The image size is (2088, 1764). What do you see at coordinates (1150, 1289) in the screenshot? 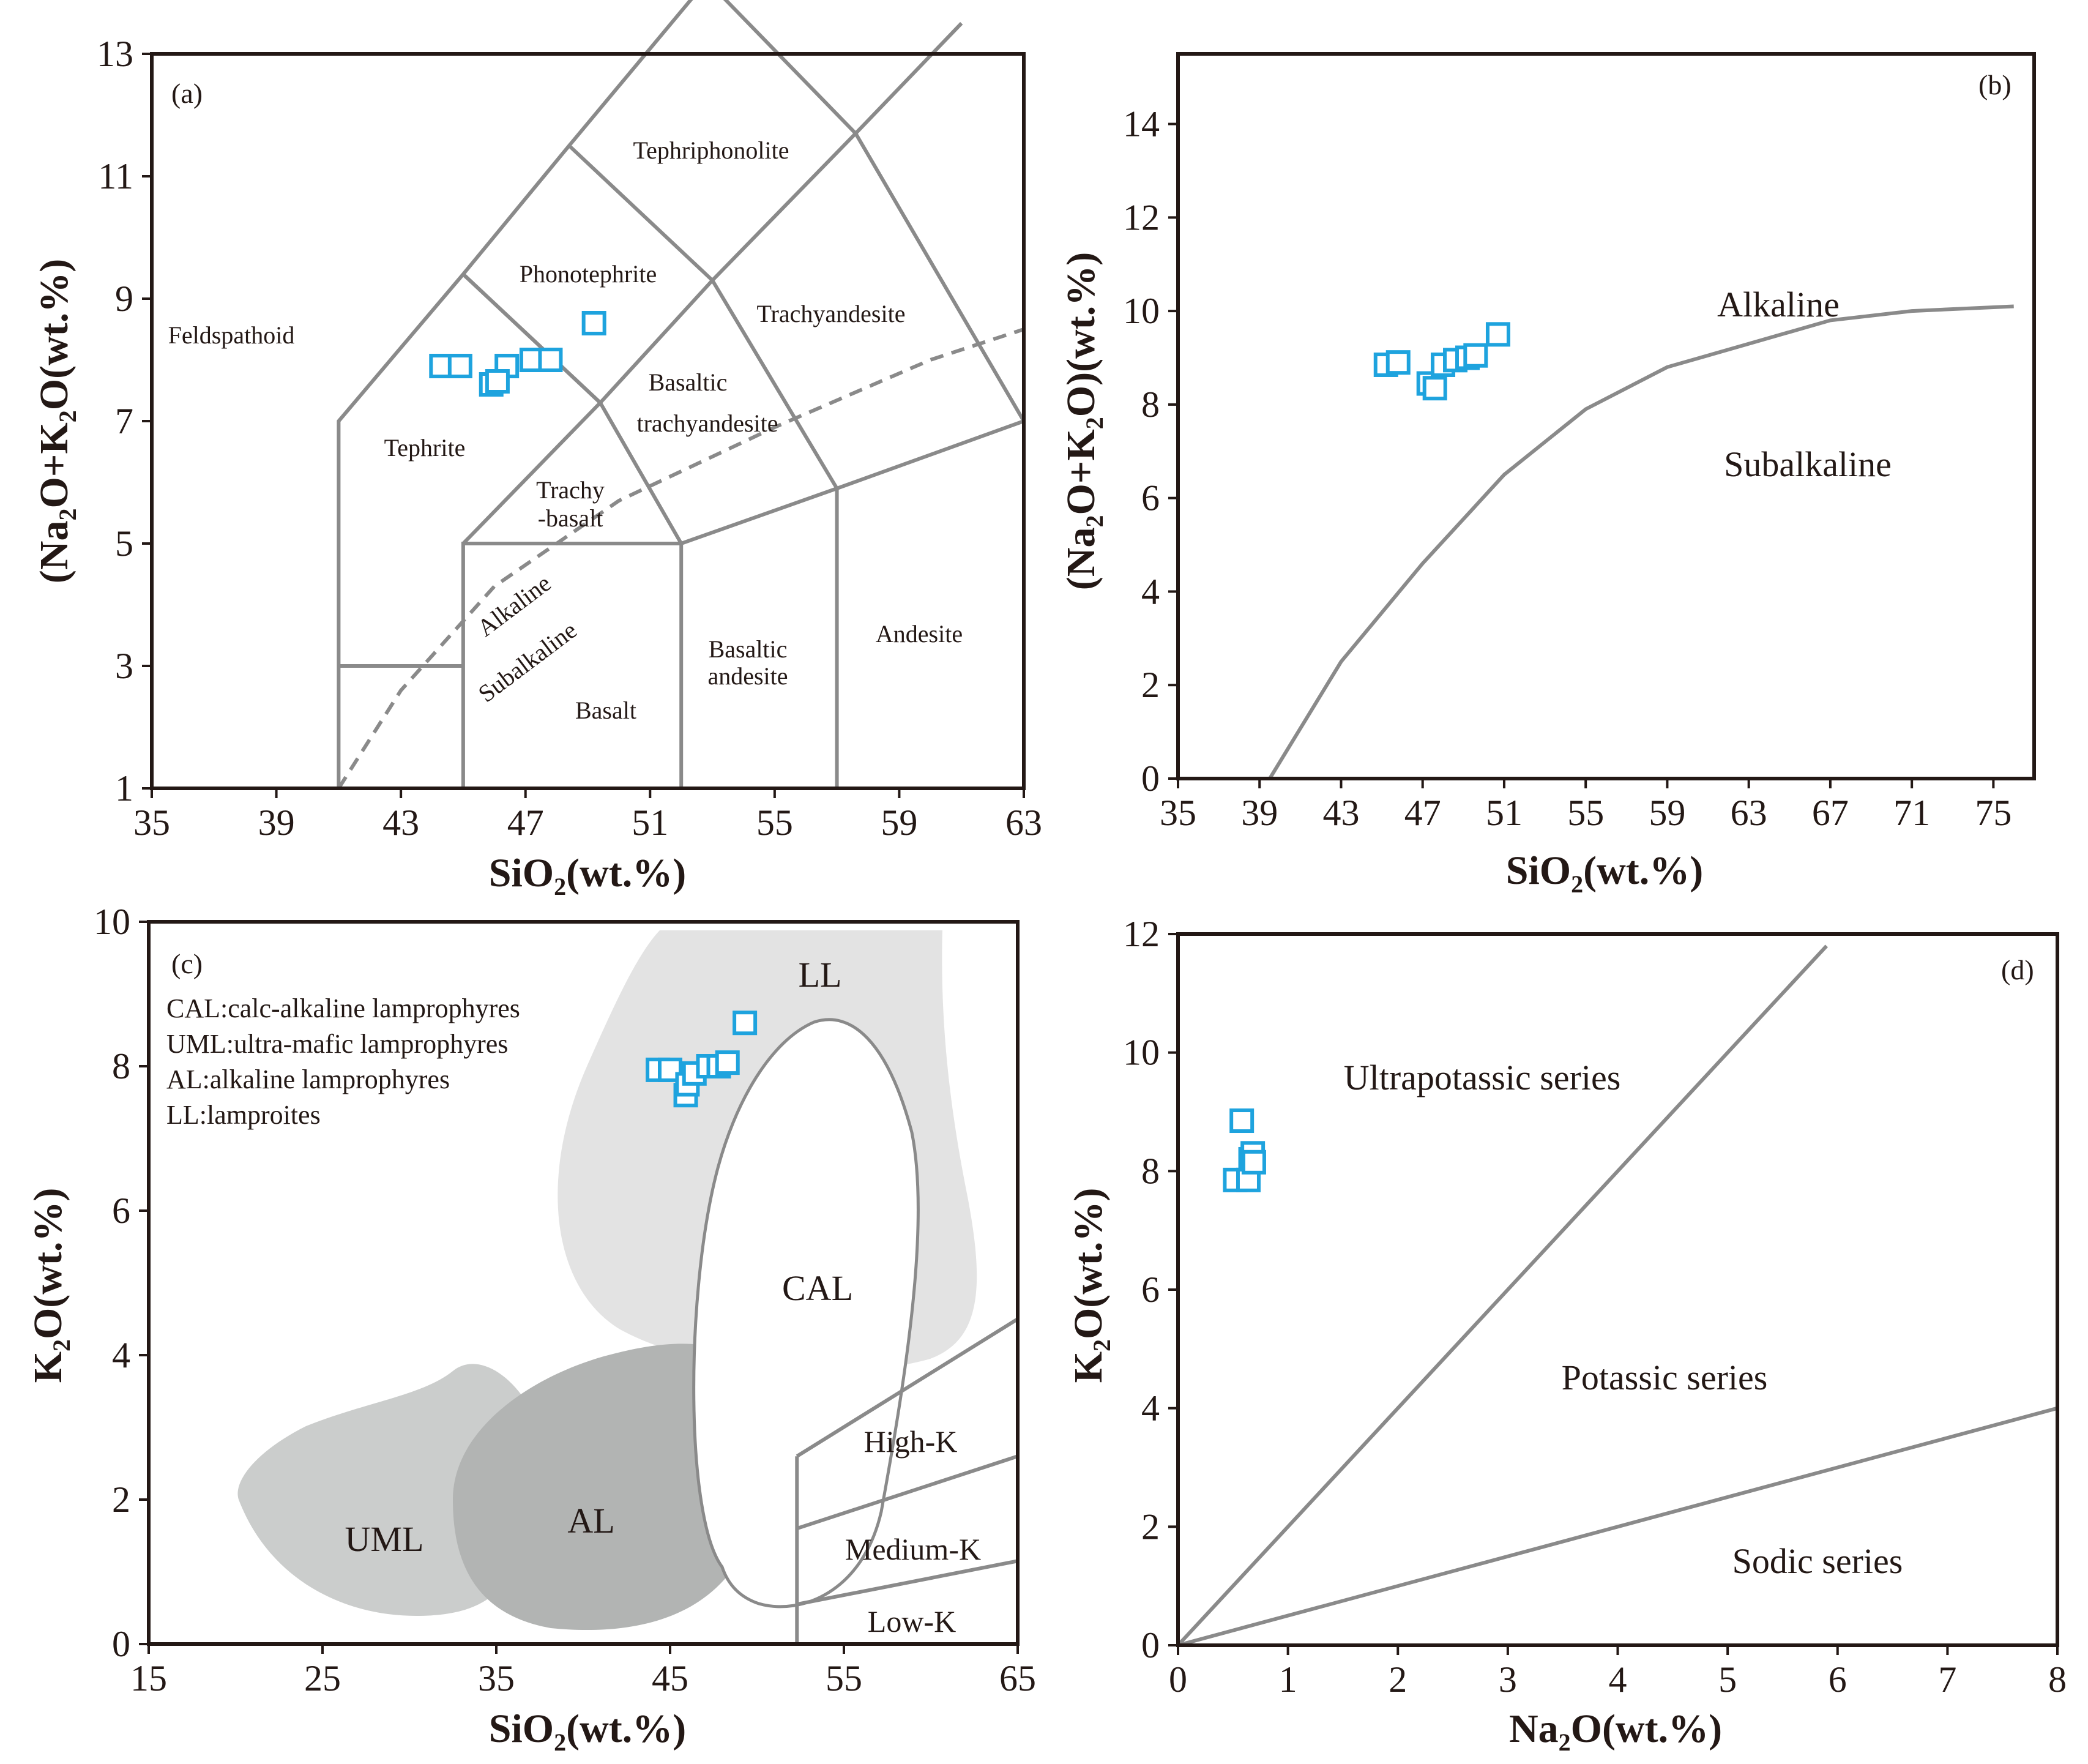
I see `y-tick-label: 6` at bounding box center [1150, 1289].